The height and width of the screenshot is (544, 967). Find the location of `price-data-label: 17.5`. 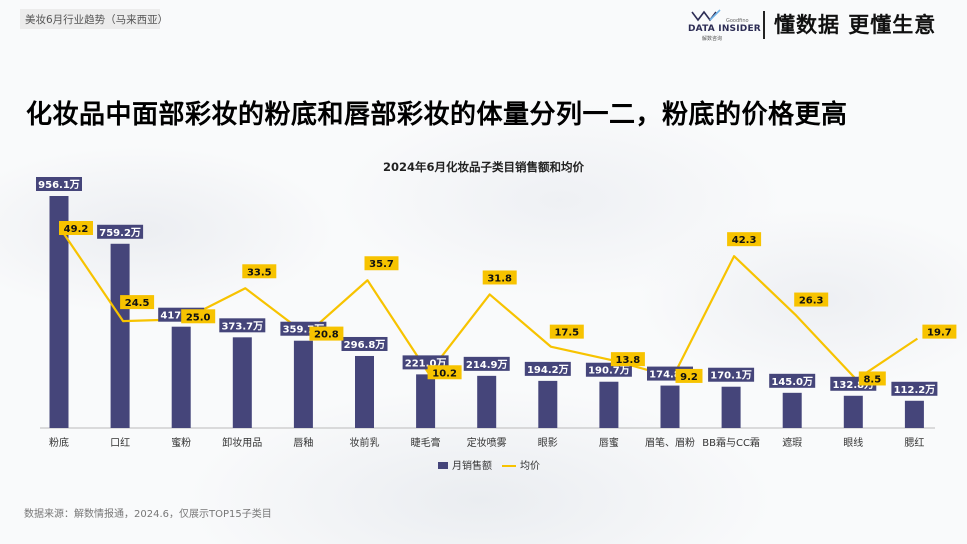

price-data-label: 17.5 is located at coordinates (566, 333).